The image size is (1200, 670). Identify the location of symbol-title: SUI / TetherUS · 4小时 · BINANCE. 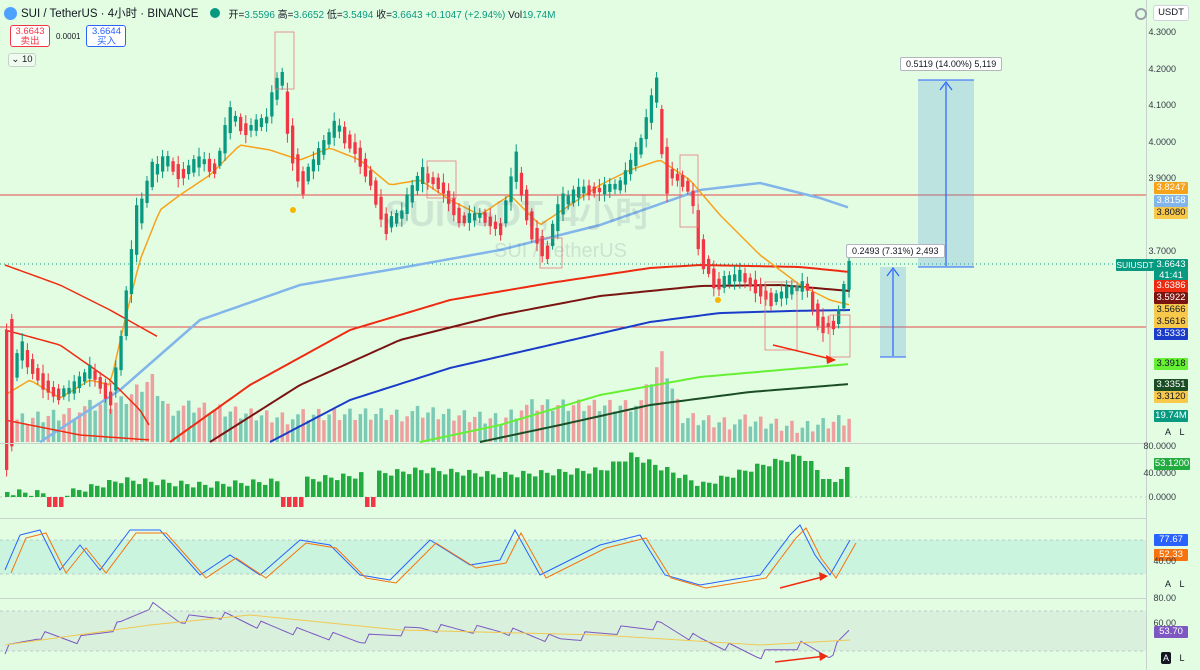
(110, 14).